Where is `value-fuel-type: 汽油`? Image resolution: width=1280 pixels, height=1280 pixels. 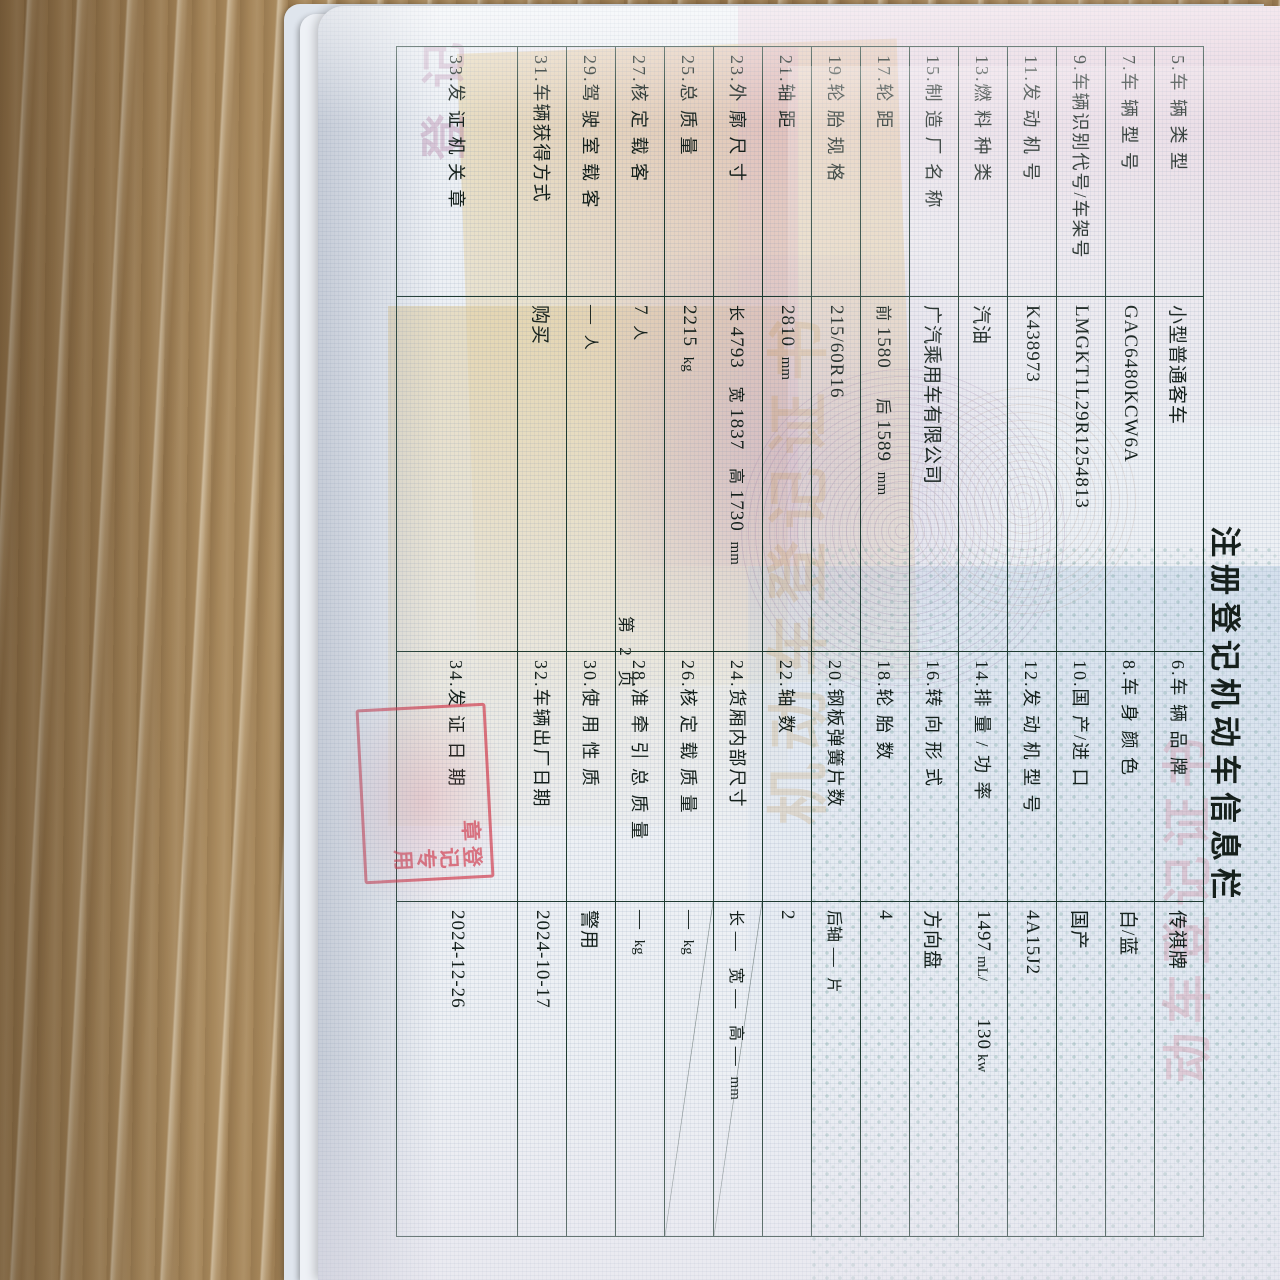
value-fuel-type: 汽油 is located at coordinates (983, 474).